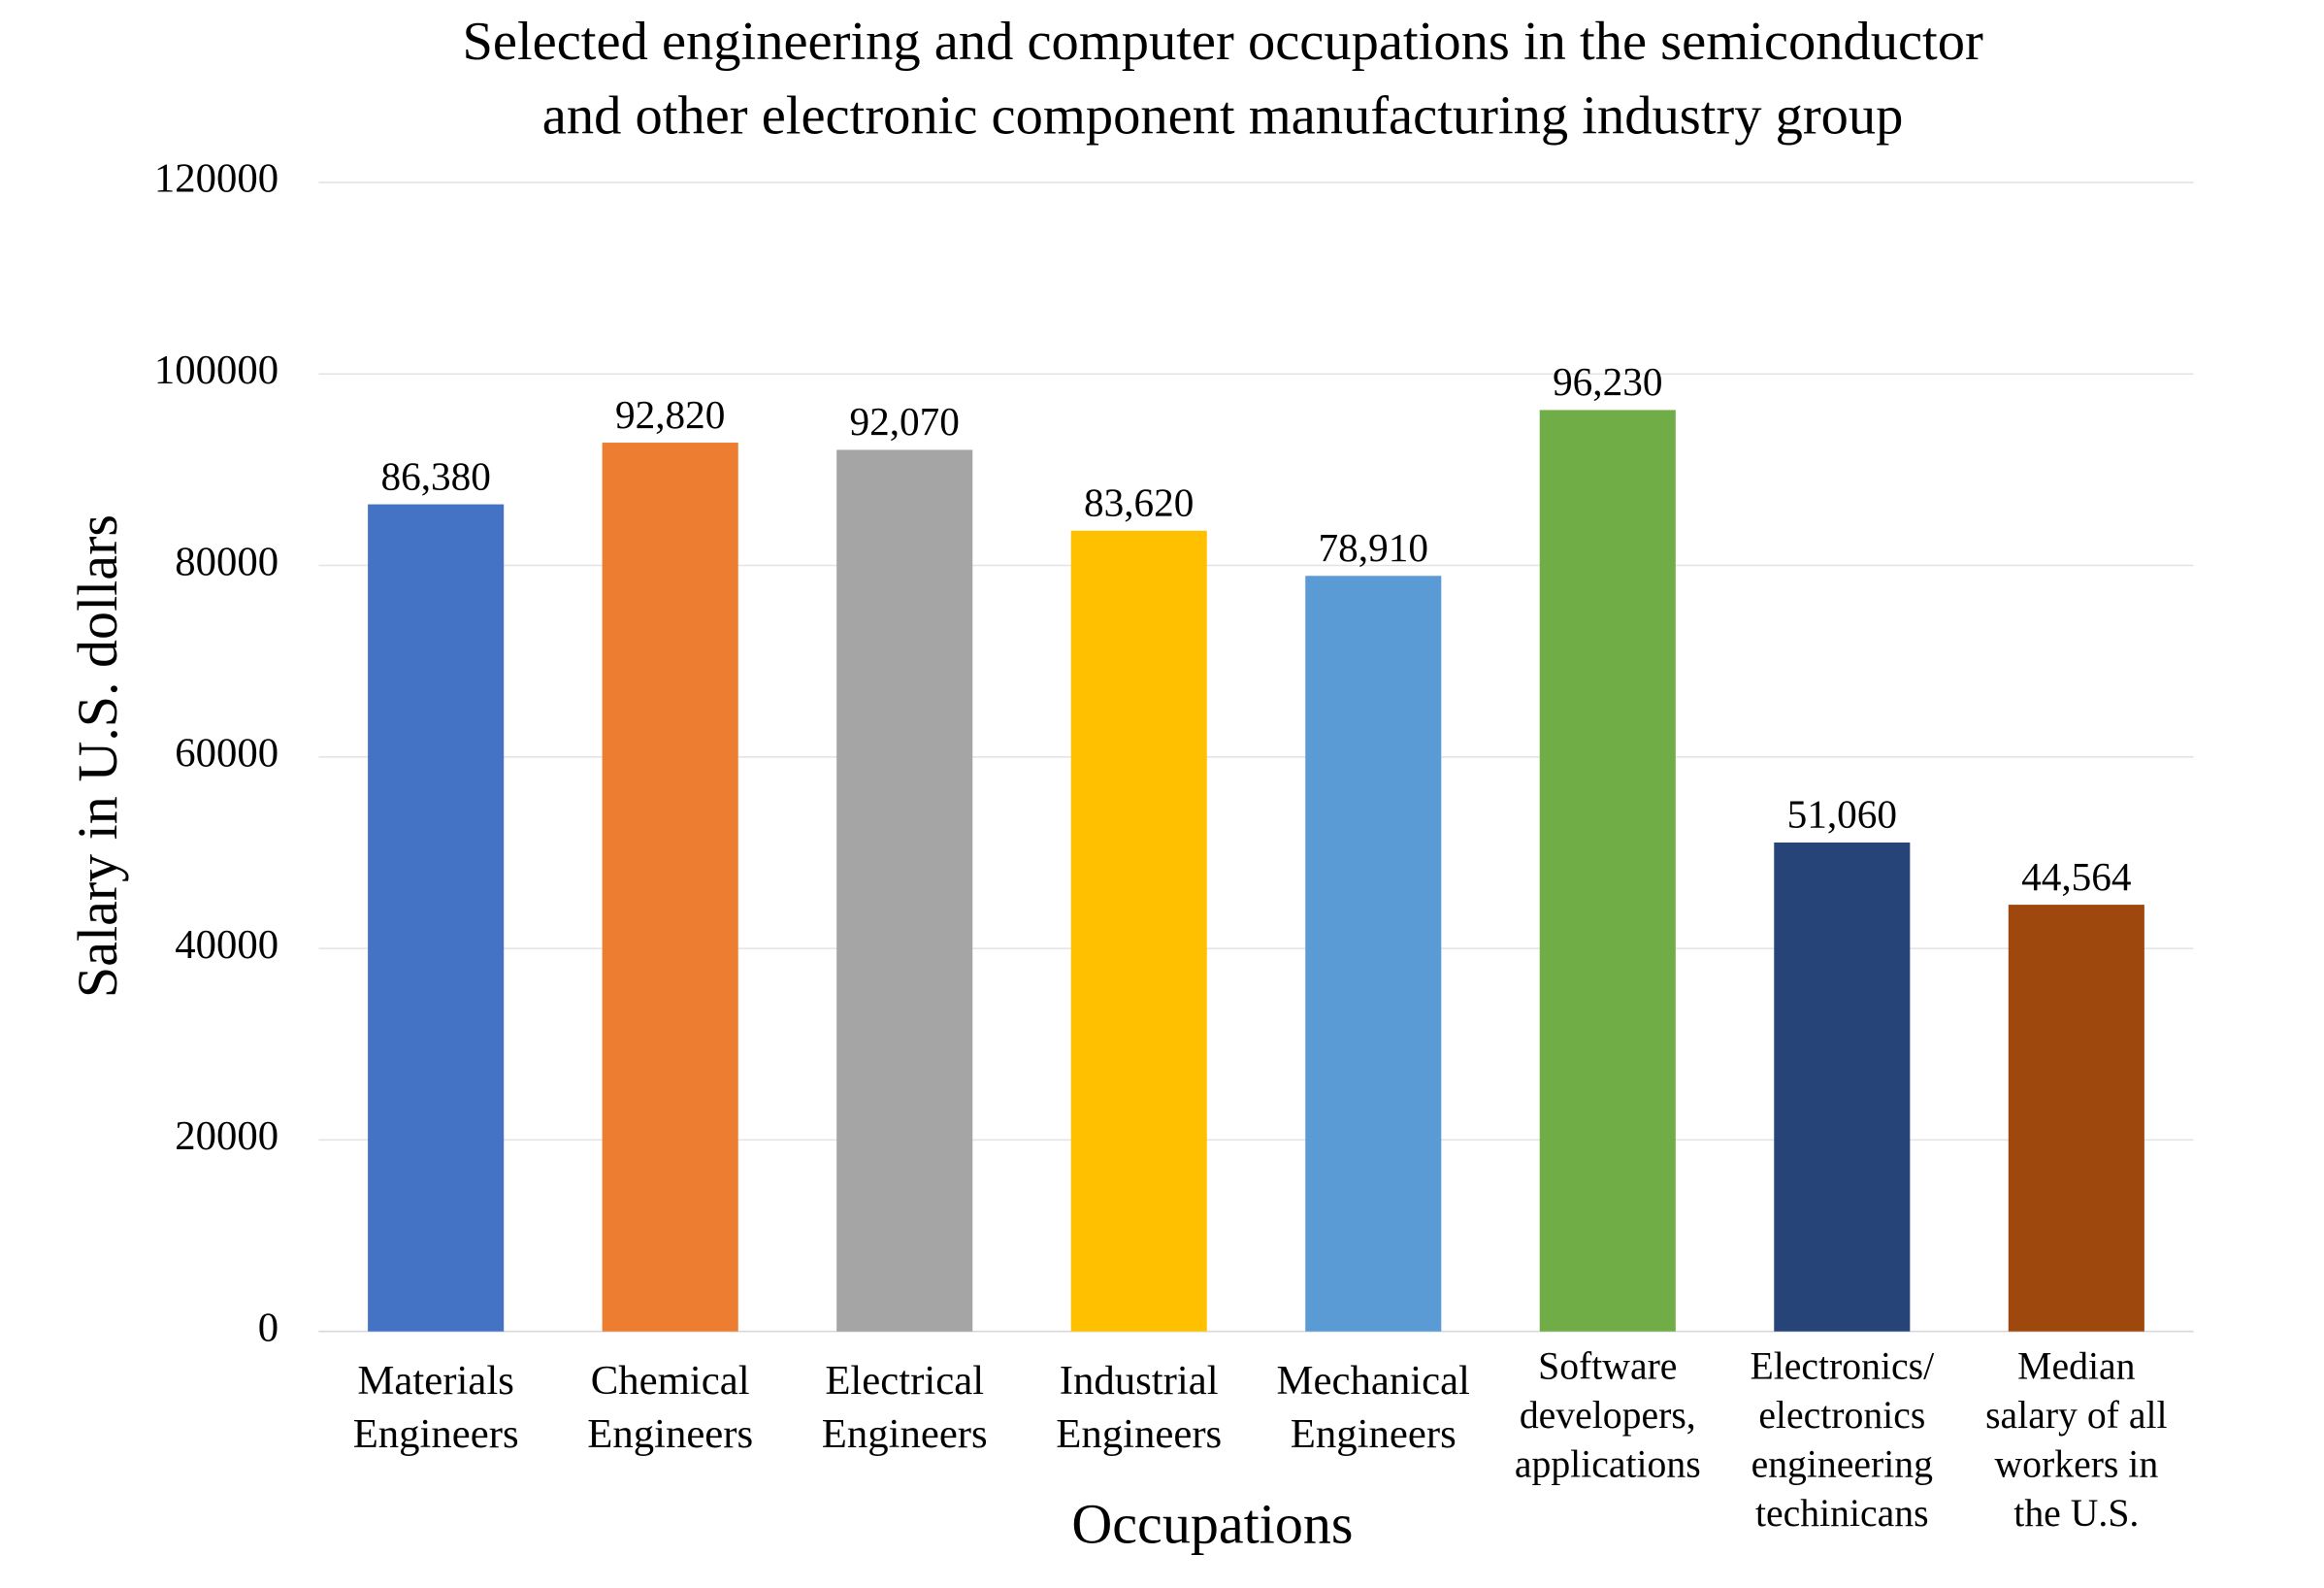  I want to click on x-tick-label: Materials Engineers, so click(436, 1407).